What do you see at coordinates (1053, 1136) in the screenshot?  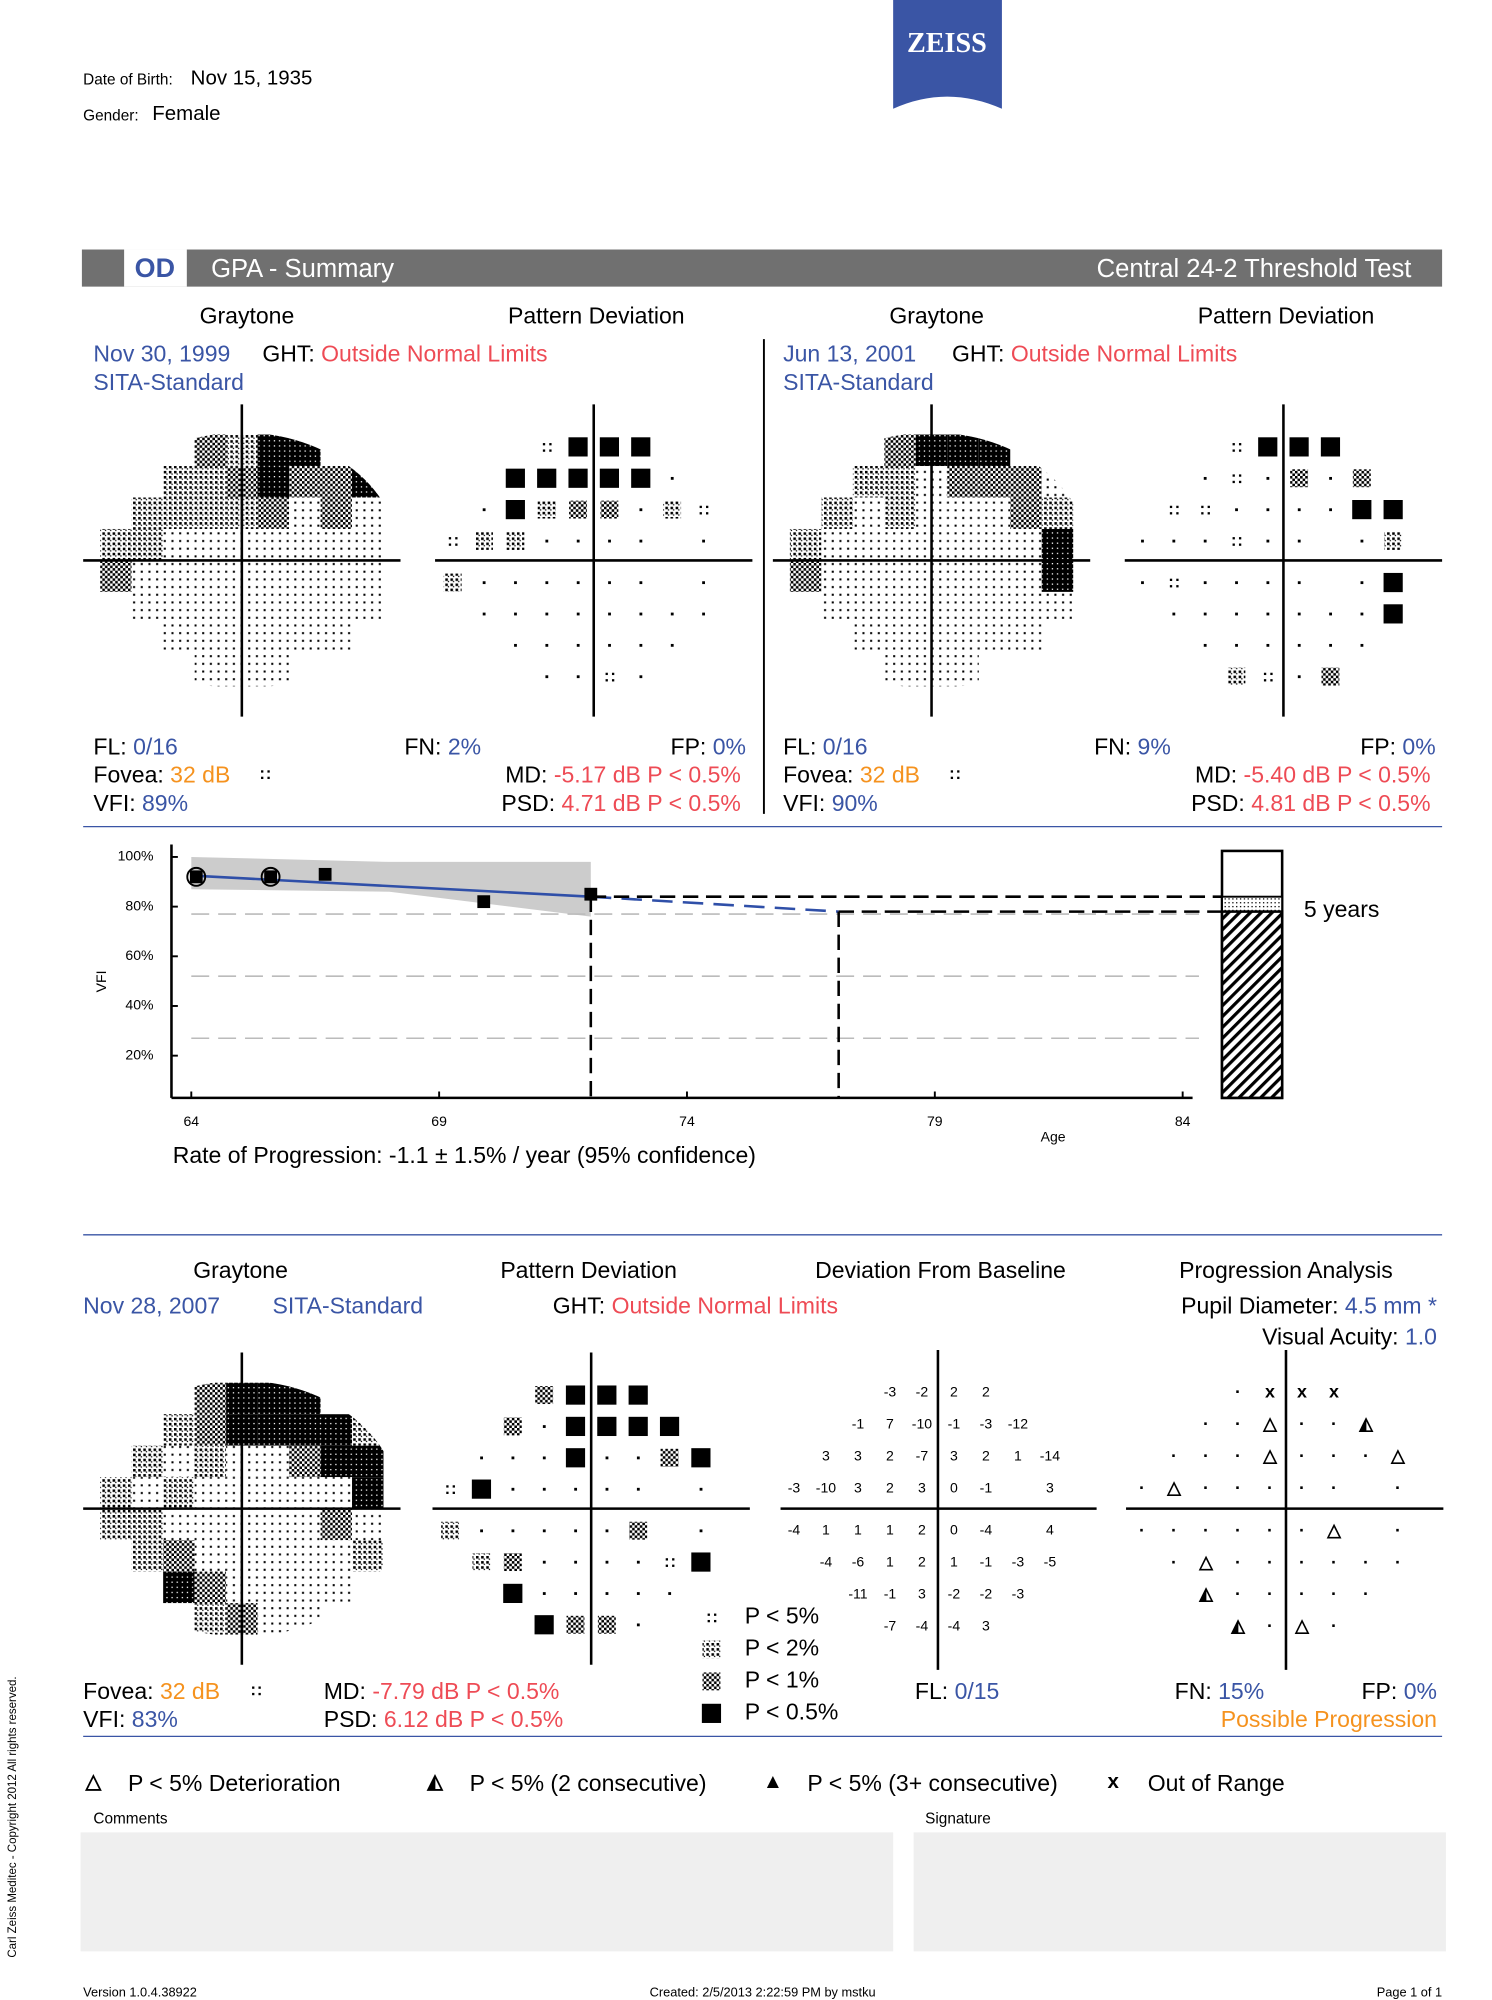 I see `x-axis-label: Age` at bounding box center [1053, 1136].